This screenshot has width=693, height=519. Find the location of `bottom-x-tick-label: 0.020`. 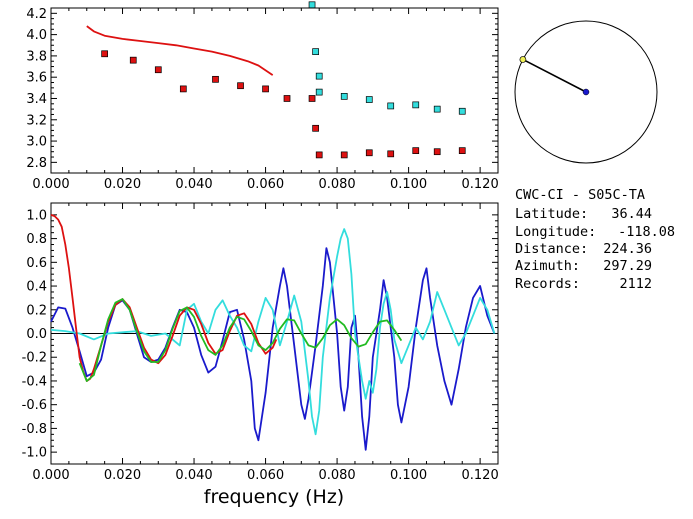

bottom-x-tick-label: 0.020 is located at coordinates (122, 475).